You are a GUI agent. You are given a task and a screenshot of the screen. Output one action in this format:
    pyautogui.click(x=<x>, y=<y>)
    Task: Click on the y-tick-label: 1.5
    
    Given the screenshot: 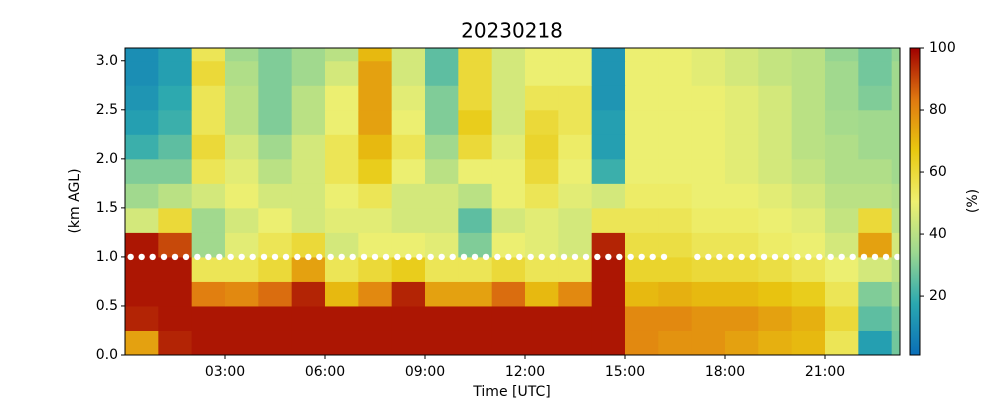 What is the action you would take?
    pyautogui.click(x=107, y=208)
    